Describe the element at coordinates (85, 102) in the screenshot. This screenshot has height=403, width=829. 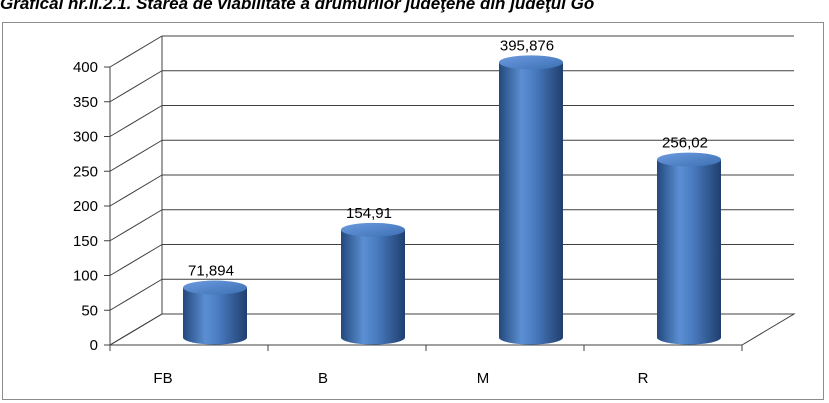
I see `y-tick-label: 350` at that location.